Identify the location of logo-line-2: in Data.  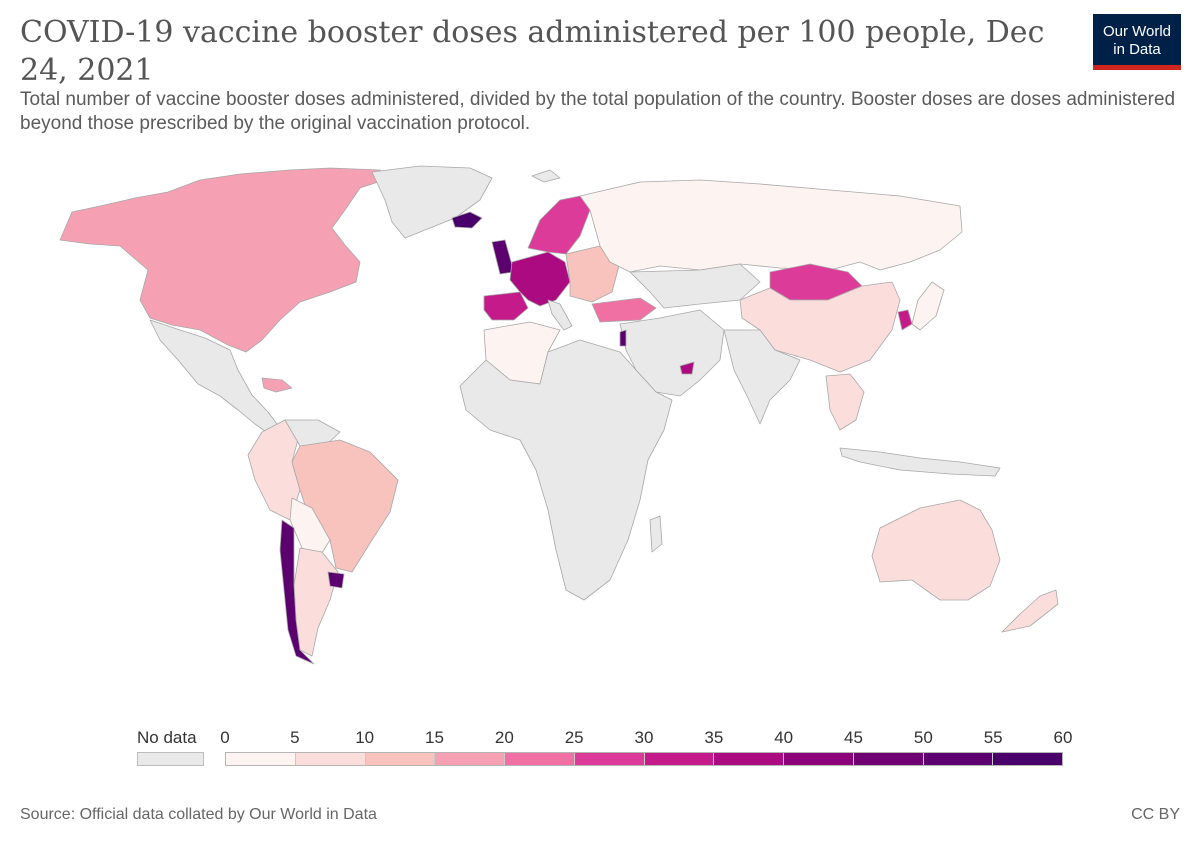
(1137, 49).